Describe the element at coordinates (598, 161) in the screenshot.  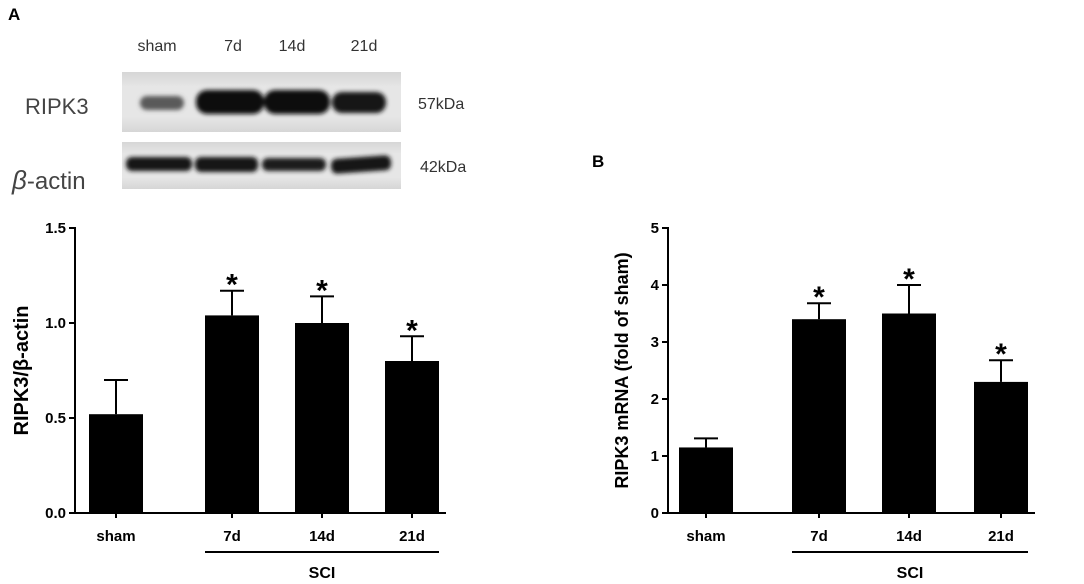
I see `panel-label-b: B` at that location.